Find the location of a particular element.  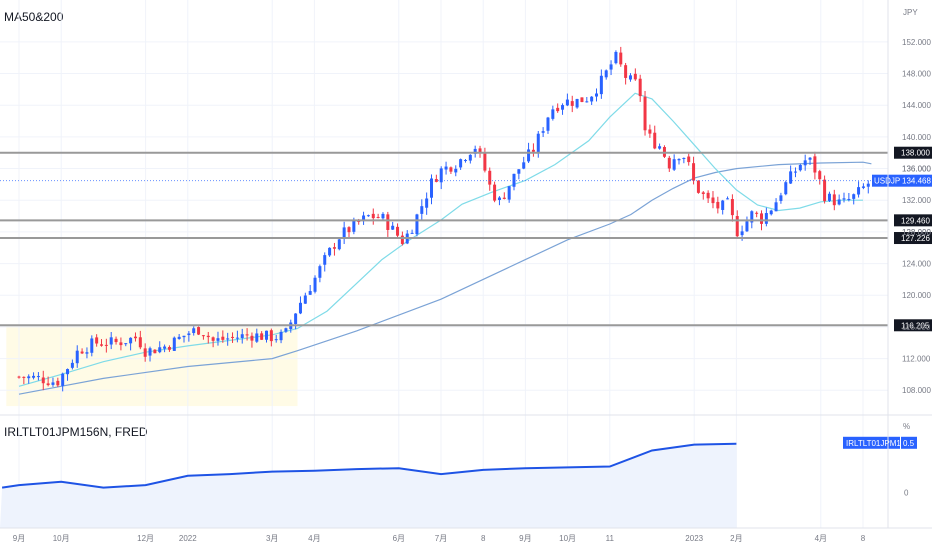

x-tick-label: 10月 is located at coordinates (61, 538).